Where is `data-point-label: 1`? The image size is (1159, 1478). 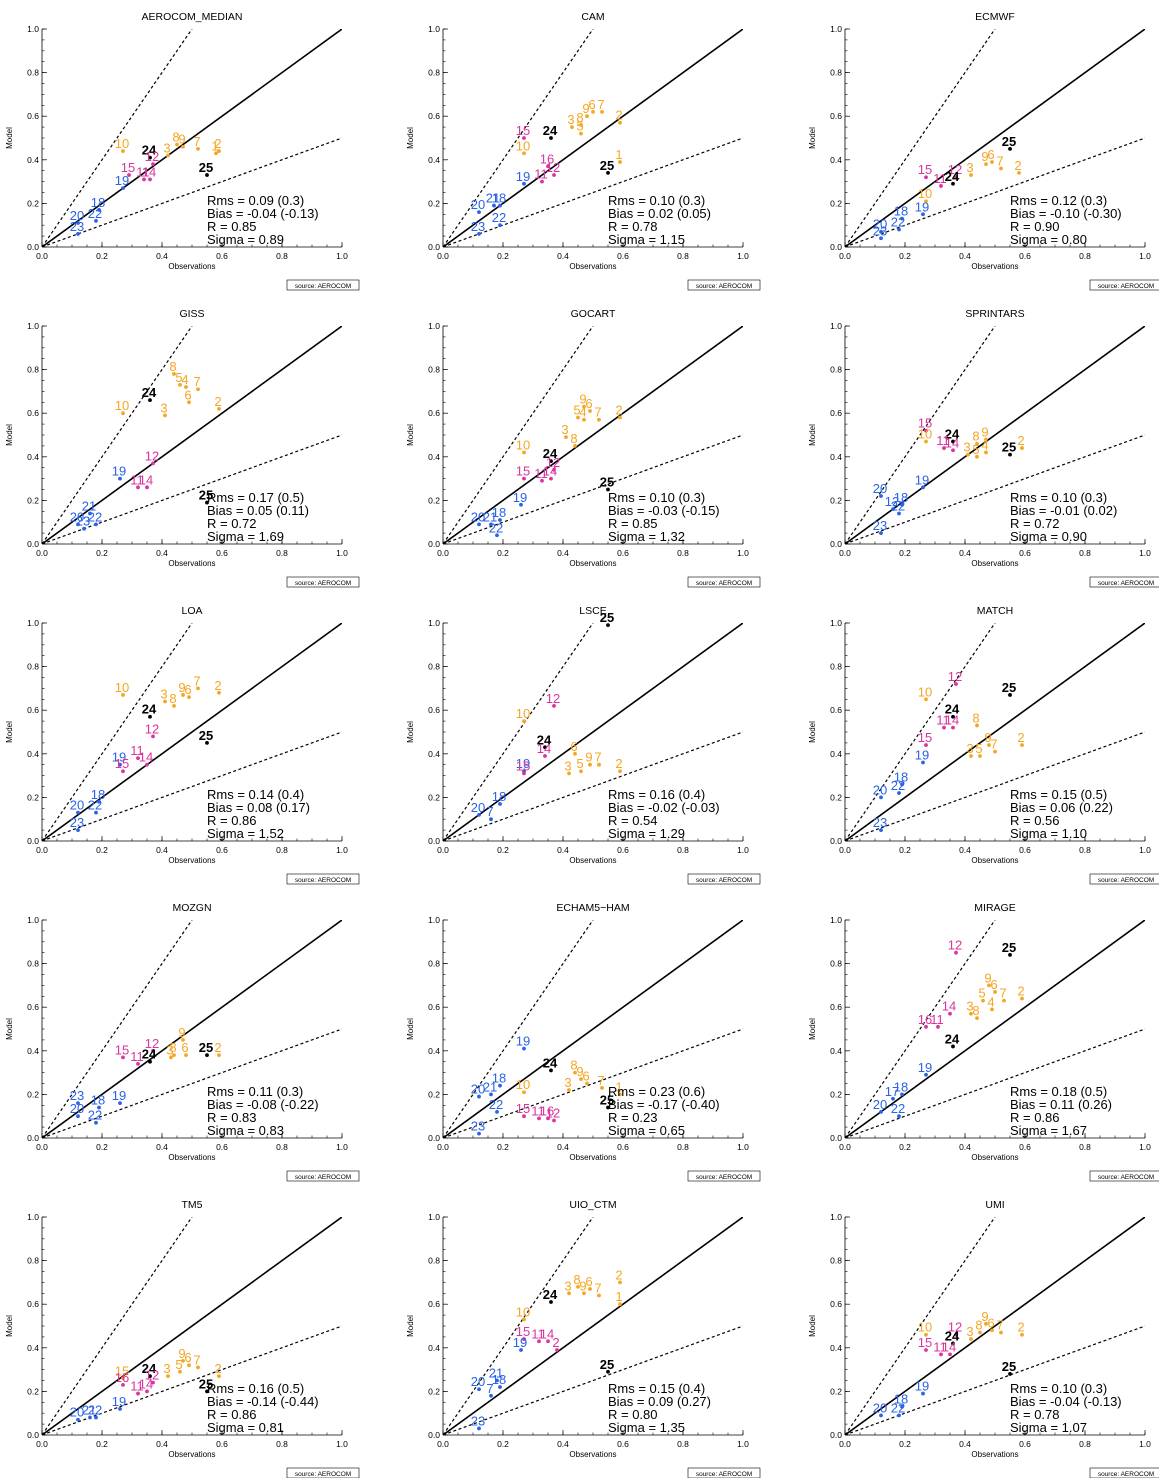 data-point-label: 1 is located at coordinates (214, 145).